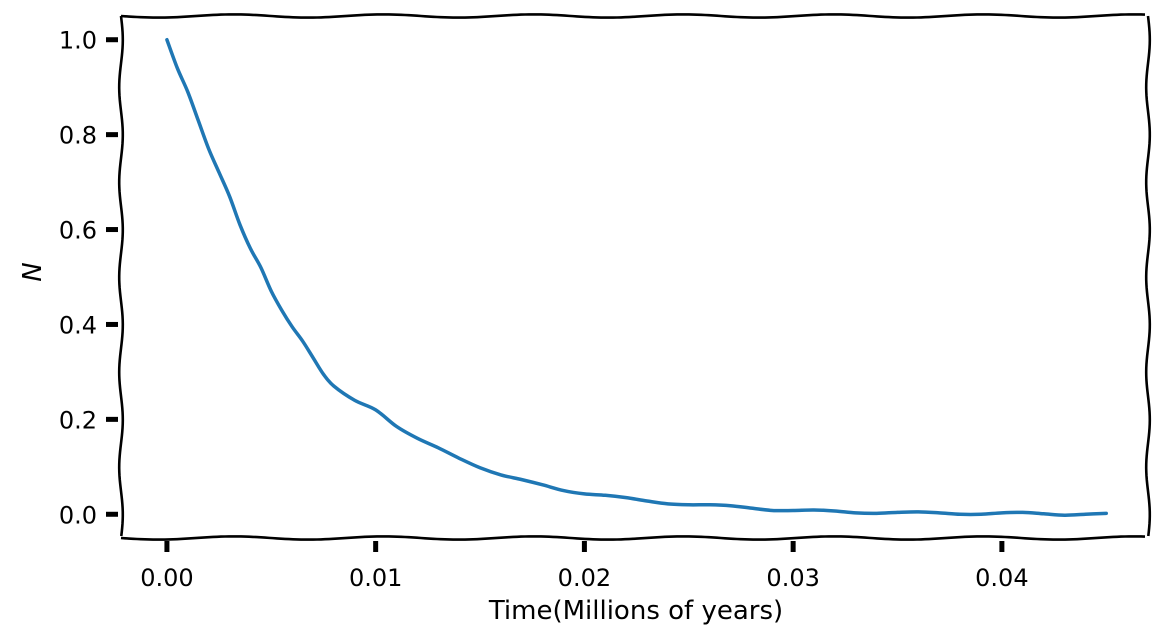 This screenshot has width=1166, height=641. I want to click on y-tick-label: 0.4, so click(78, 325).